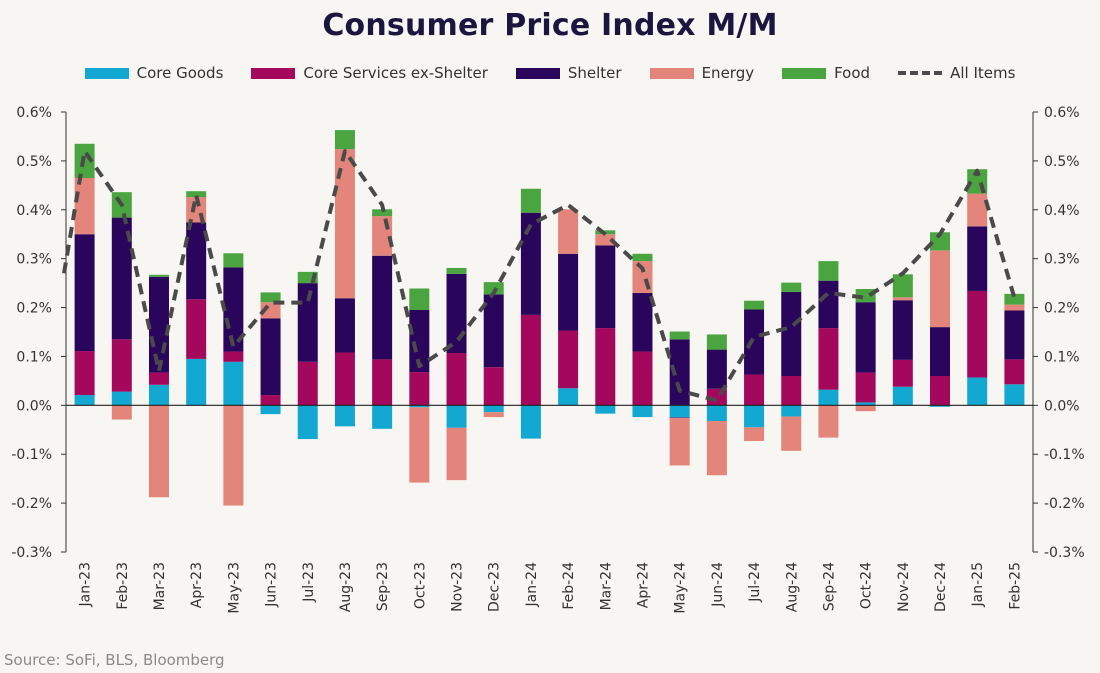 The image size is (1100, 673). What do you see at coordinates (1064, 504) in the screenshot?
I see `y-tick-label-right: -0.2%` at bounding box center [1064, 504].